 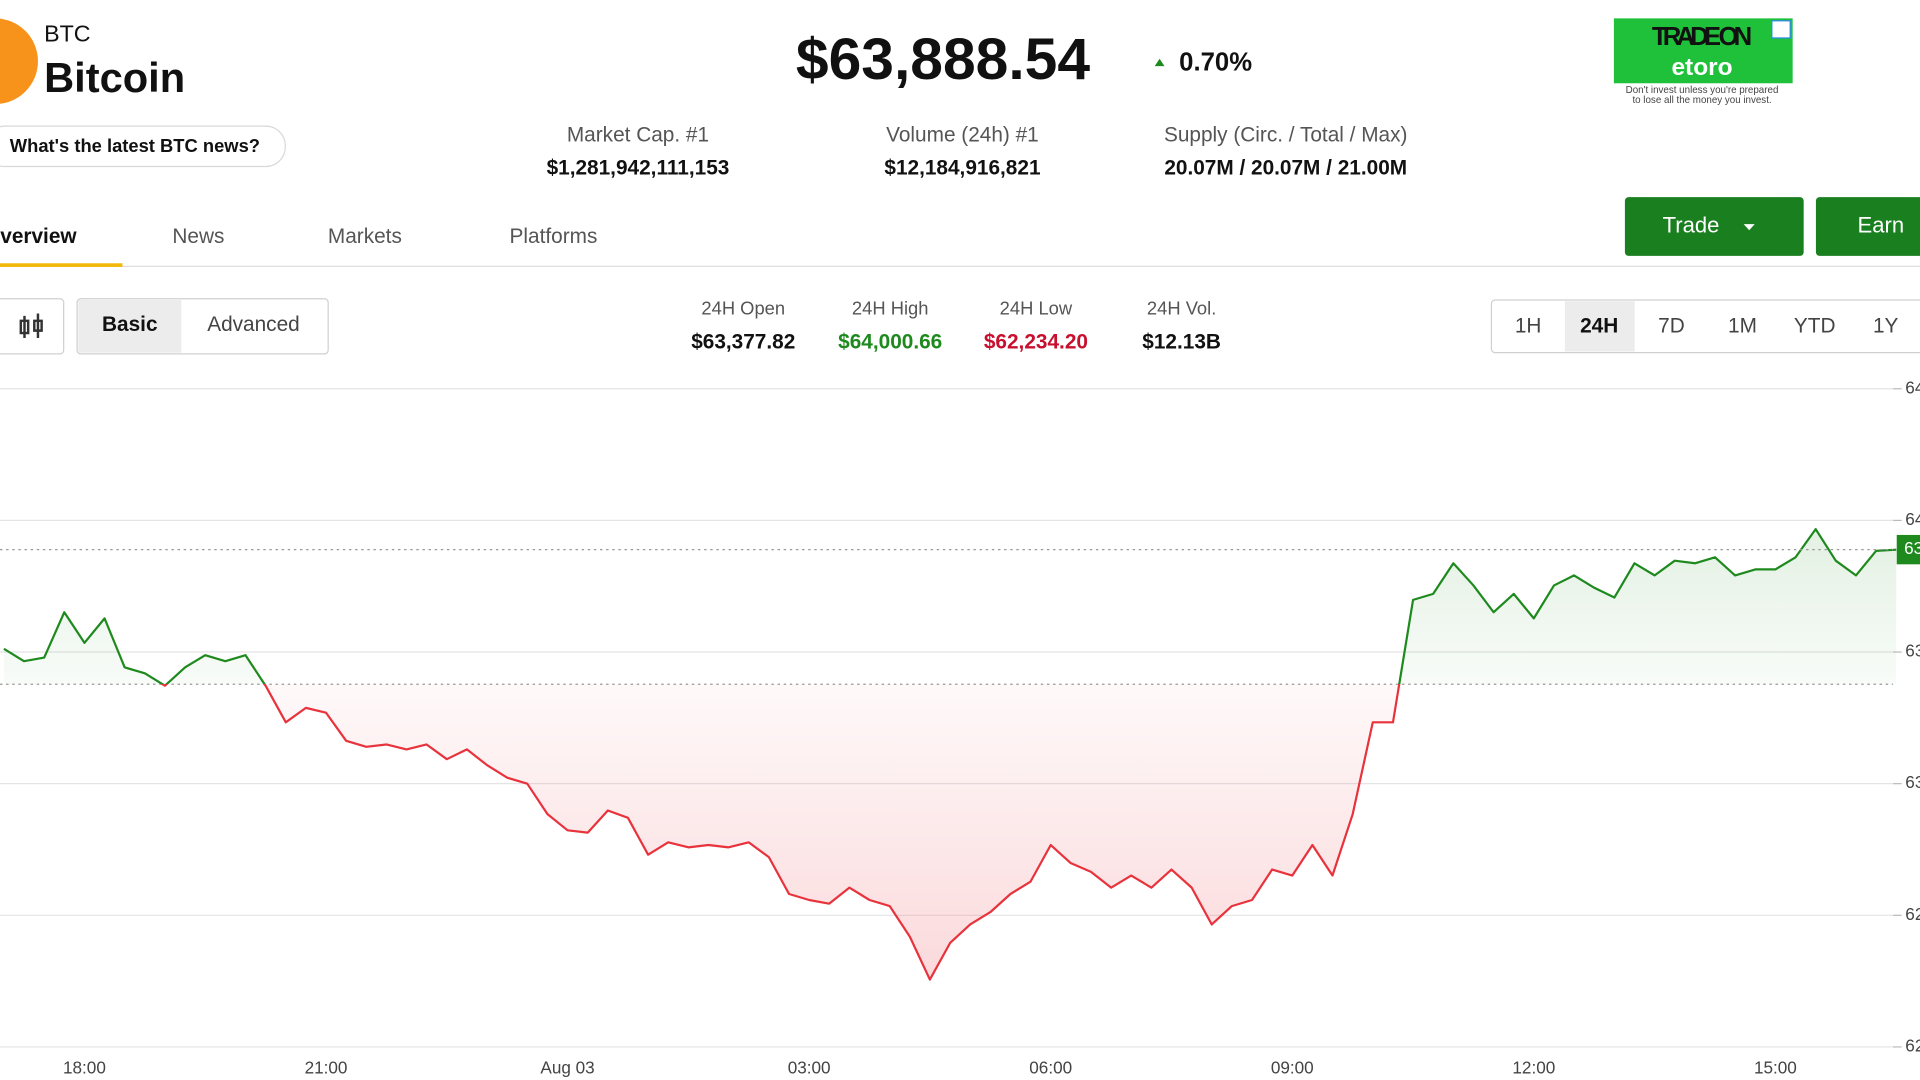 I want to click on stat-value: 20.07M / 20.07M / 21.00M, so click(x=1285, y=167).